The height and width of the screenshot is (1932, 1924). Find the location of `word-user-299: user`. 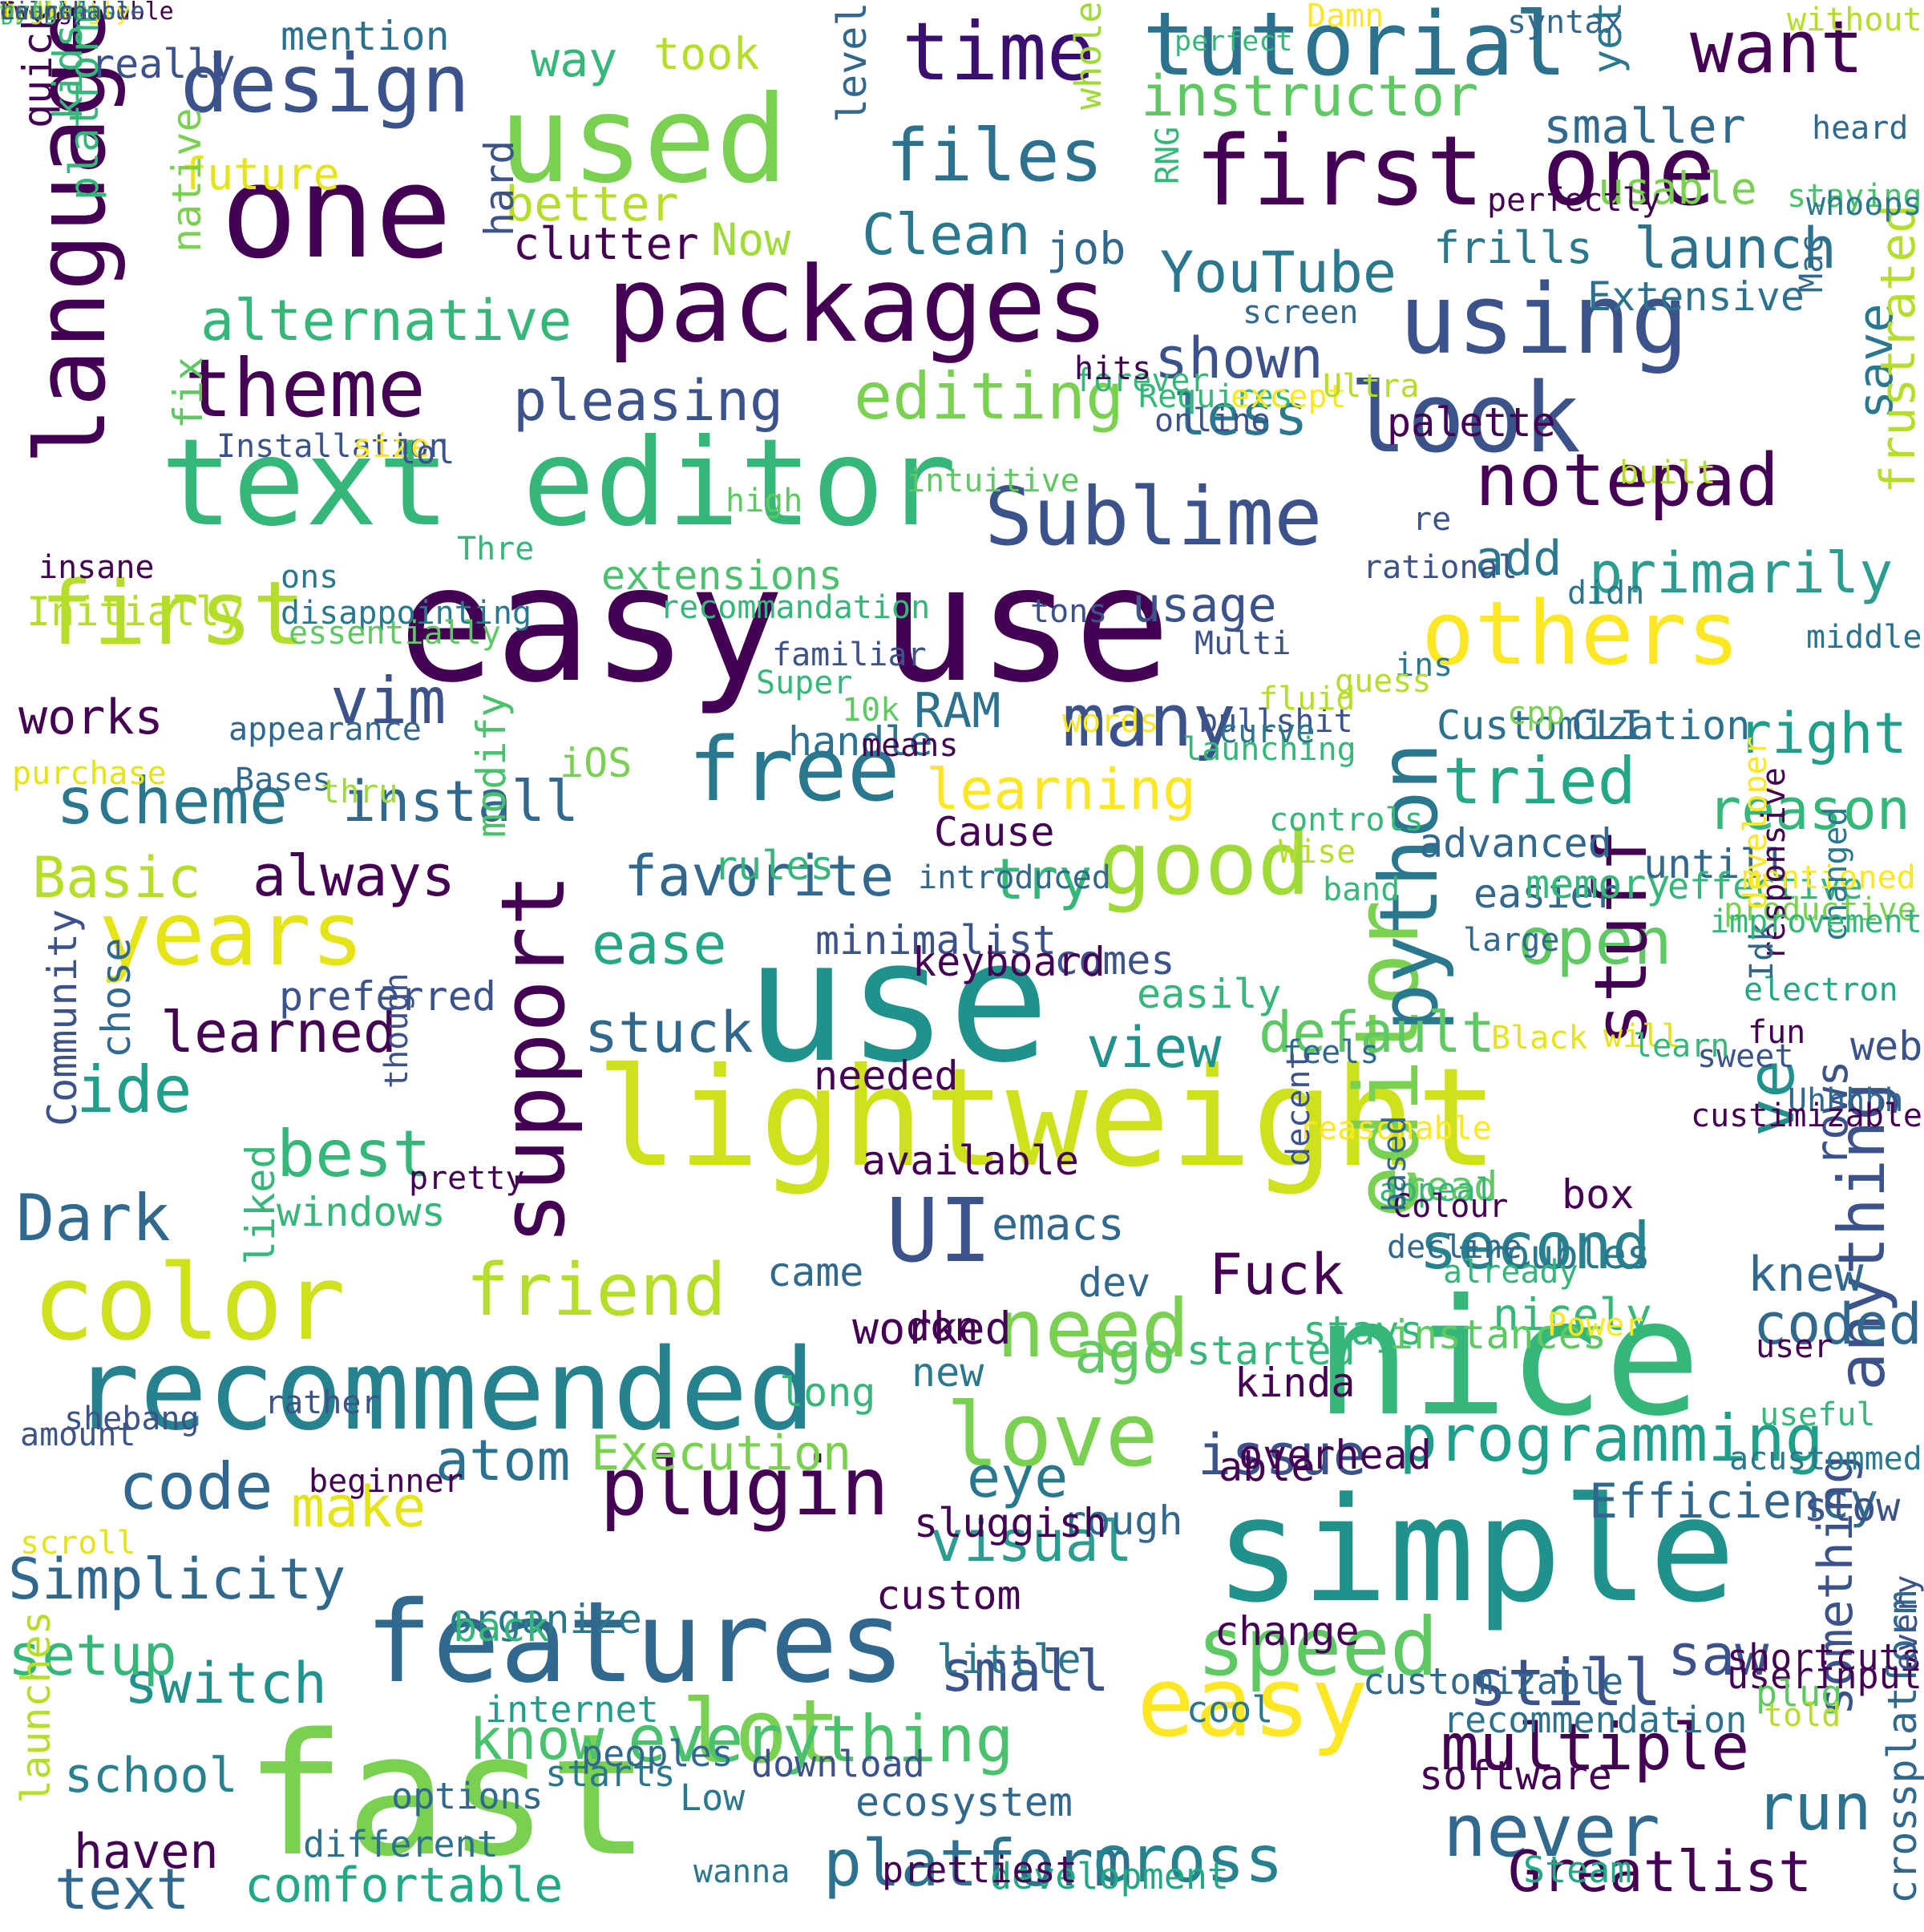

word-user-299: user is located at coordinates (1794, 1346).